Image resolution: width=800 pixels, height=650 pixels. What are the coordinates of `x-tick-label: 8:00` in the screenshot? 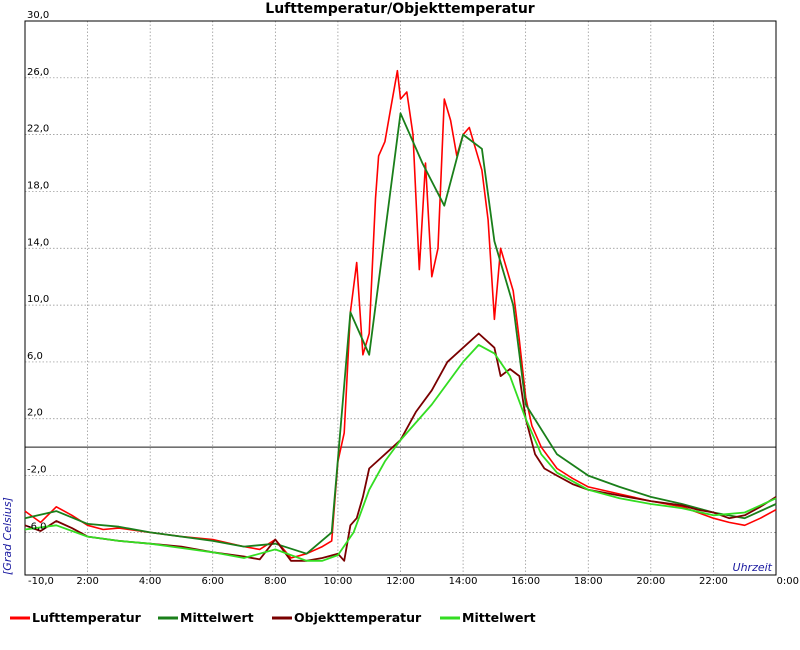 It's located at (275, 581).